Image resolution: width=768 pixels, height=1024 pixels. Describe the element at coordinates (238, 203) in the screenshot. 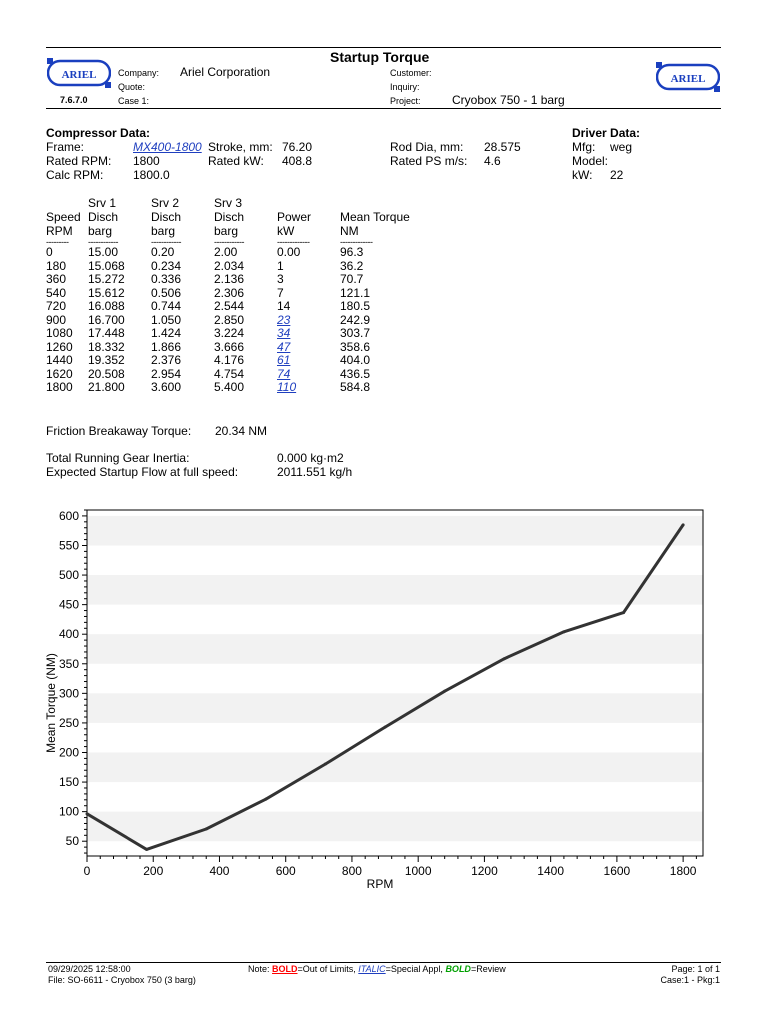

I see `table-header-row-1: Srv 1 Srv 2 Srv 3` at that location.